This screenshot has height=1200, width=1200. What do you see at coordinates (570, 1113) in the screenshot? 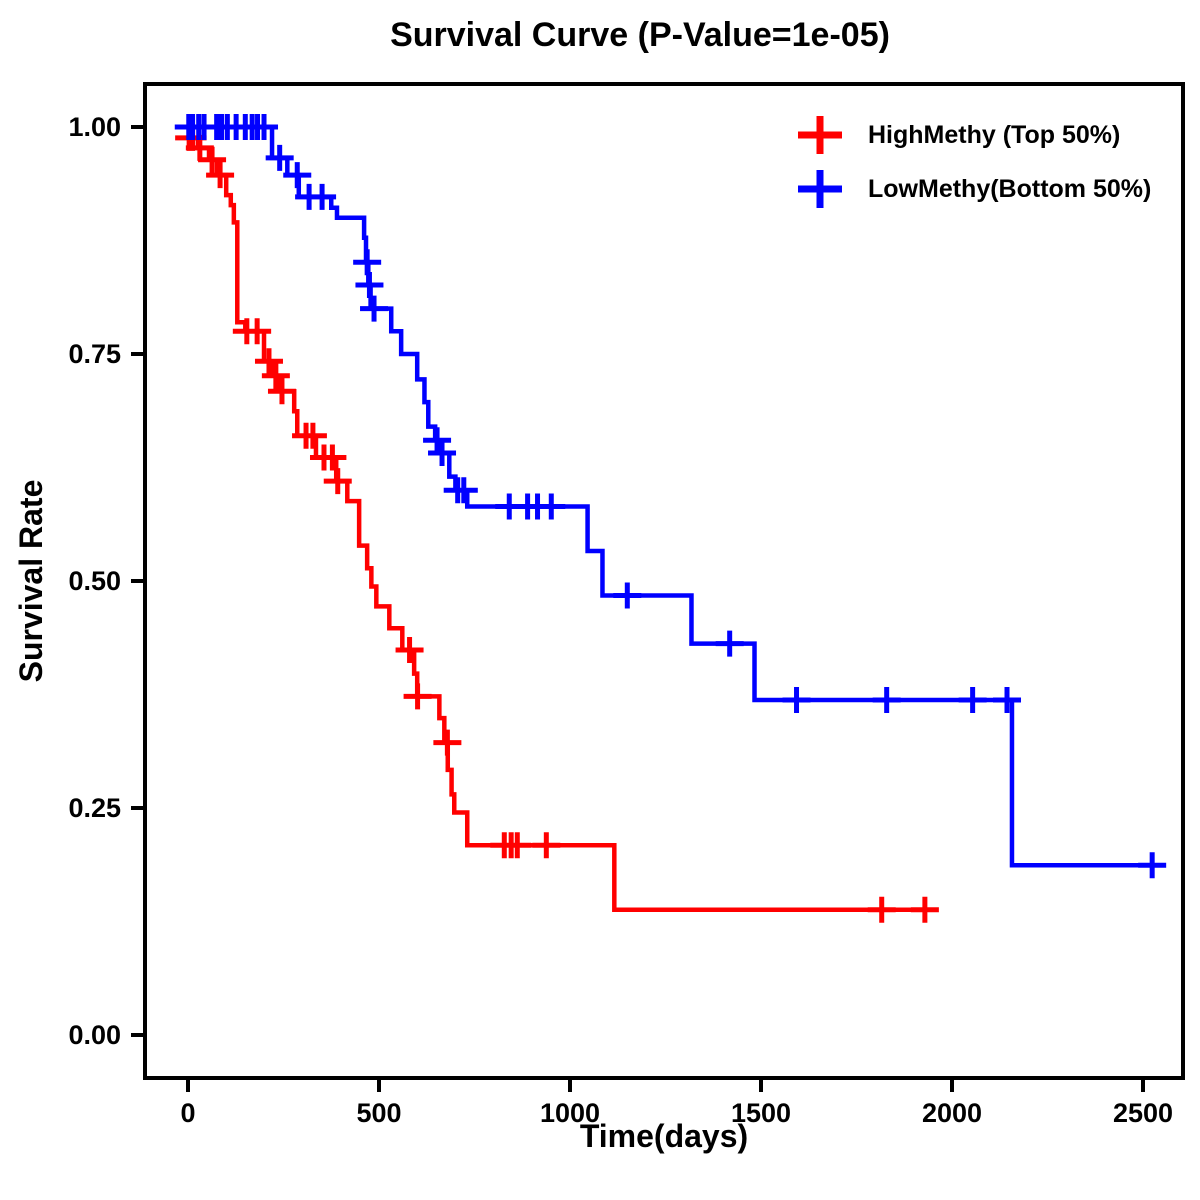
I see `x-axis-tick-label: 1000` at bounding box center [570, 1113].